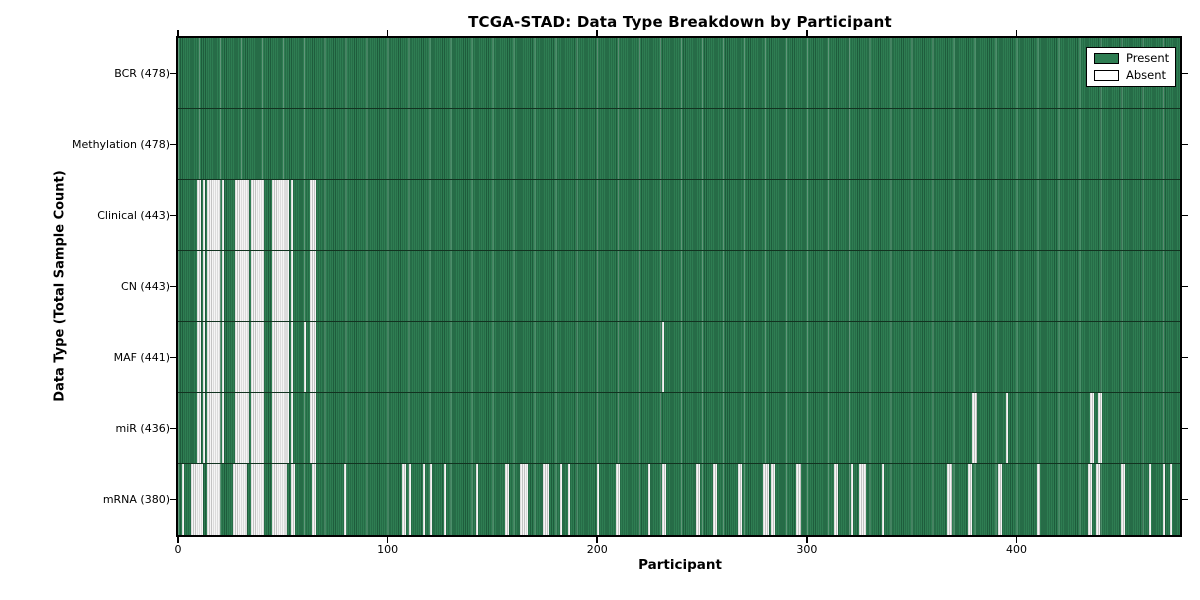  I want to click on legend-item-absent: Absent, so click(1131, 75).